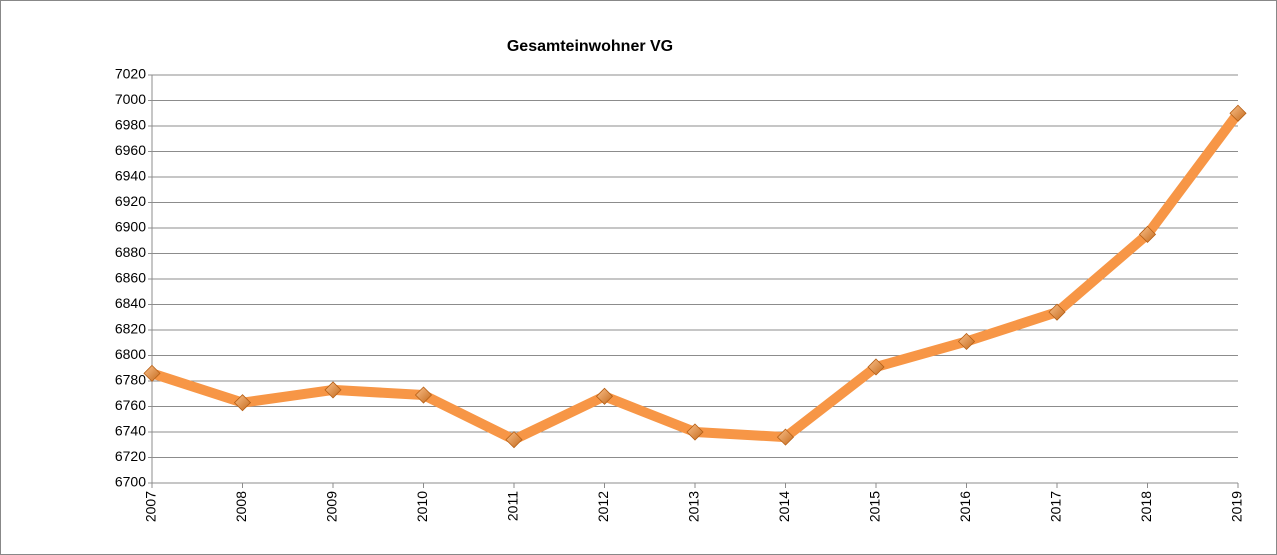 This screenshot has width=1277, height=555. What do you see at coordinates (130, 99) in the screenshot?
I see `y-tick-label: 7000` at bounding box center [130, 99].